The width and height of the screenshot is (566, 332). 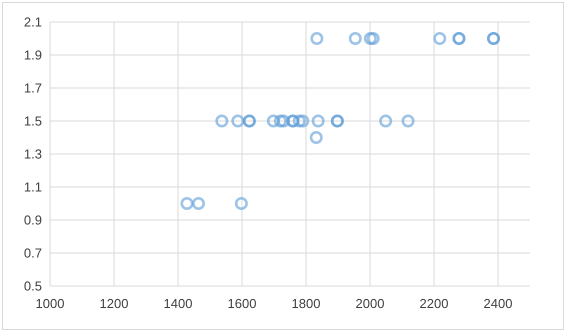 What do you see at coordinates (33, 121) in the screenshot?
I see `y-tick-label: 1.5` at bounding box center [33, 121].